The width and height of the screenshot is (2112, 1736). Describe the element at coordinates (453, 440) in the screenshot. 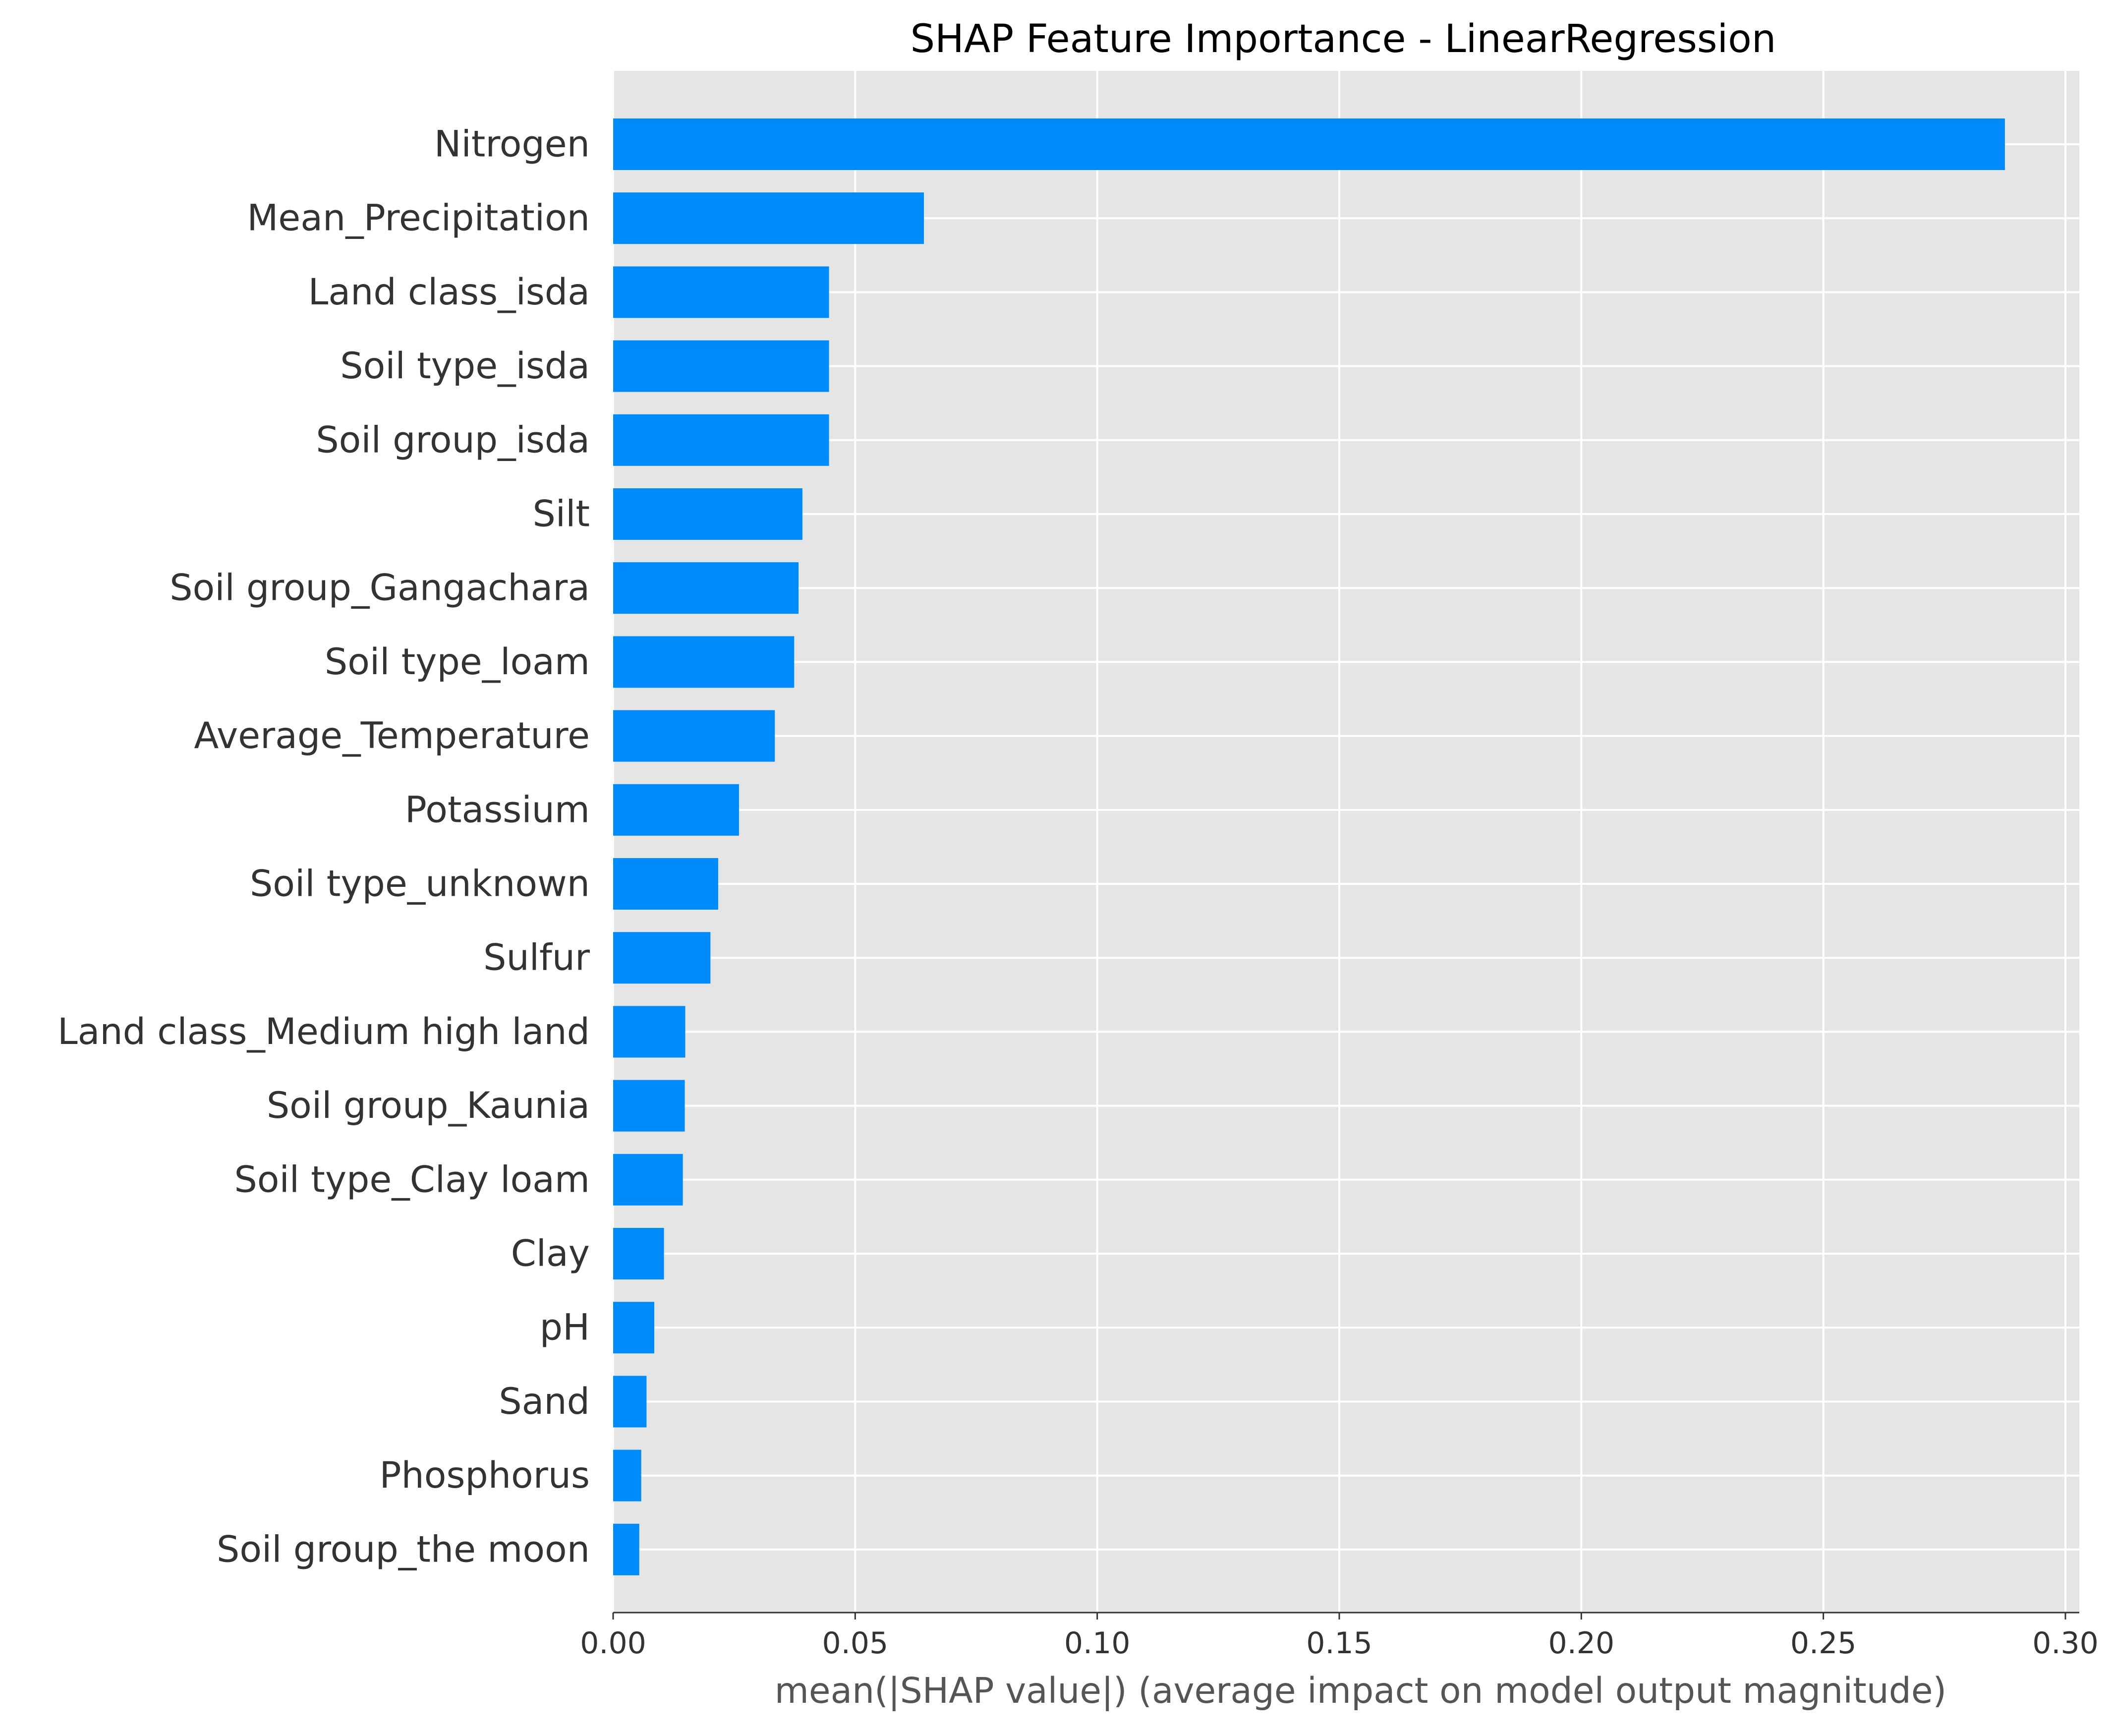

I see `category-label: Soil group_isda` at that location.